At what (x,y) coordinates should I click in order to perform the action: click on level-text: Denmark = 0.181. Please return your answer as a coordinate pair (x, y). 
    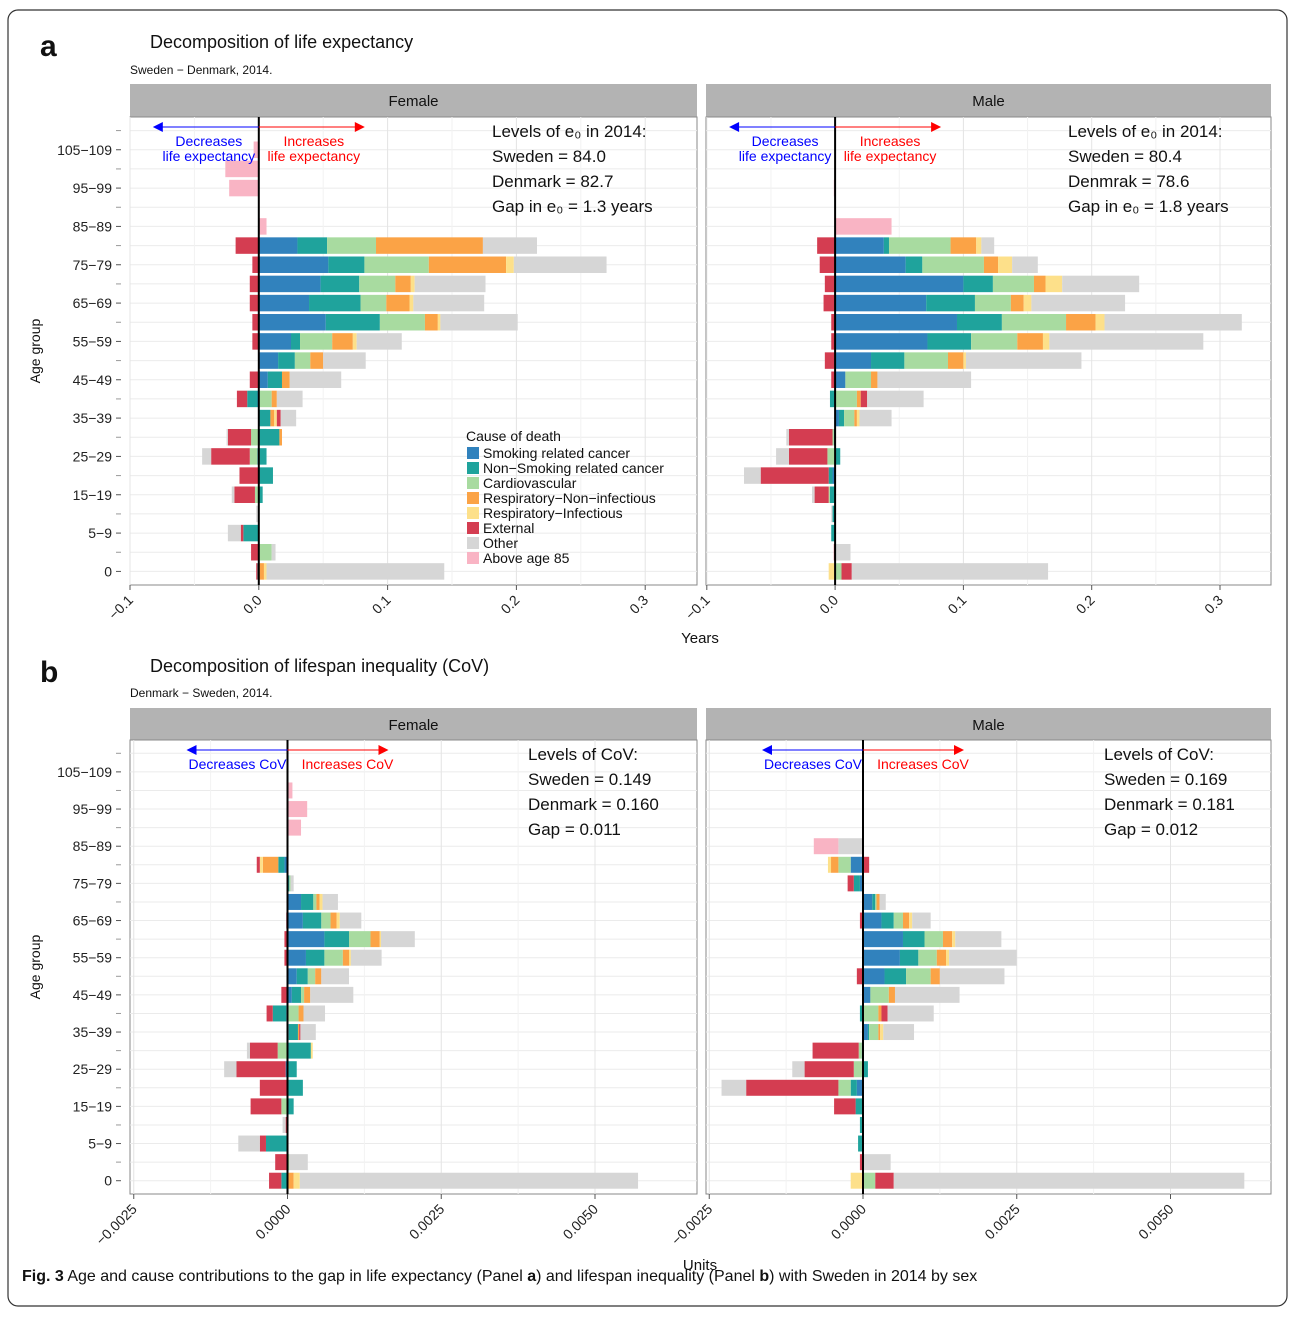
    Looking at the image, I should click on (1169, 804).